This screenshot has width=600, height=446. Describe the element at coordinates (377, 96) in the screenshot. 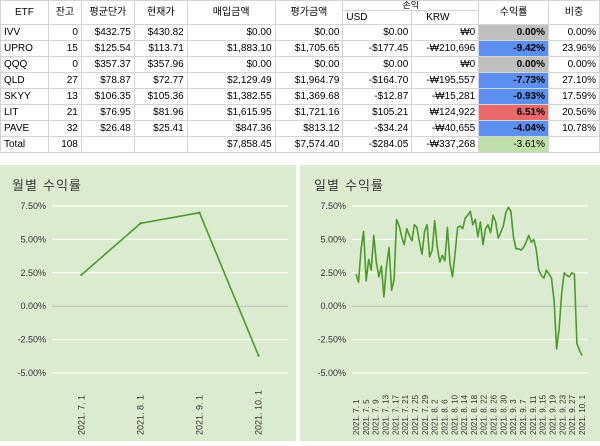

I see `cell-pnl-usd: -$12.87` at that location.